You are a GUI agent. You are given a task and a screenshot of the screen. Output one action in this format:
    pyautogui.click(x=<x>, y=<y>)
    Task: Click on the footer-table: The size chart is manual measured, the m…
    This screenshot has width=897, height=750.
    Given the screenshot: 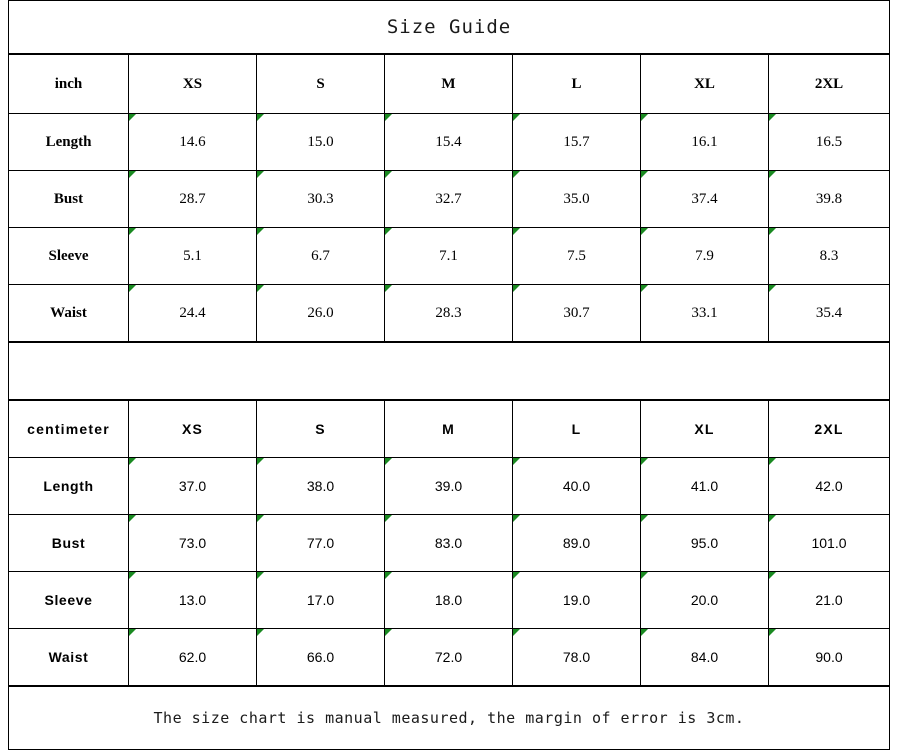 What is the action you would take?
    pyautogui.click(x=449, y=718)
    